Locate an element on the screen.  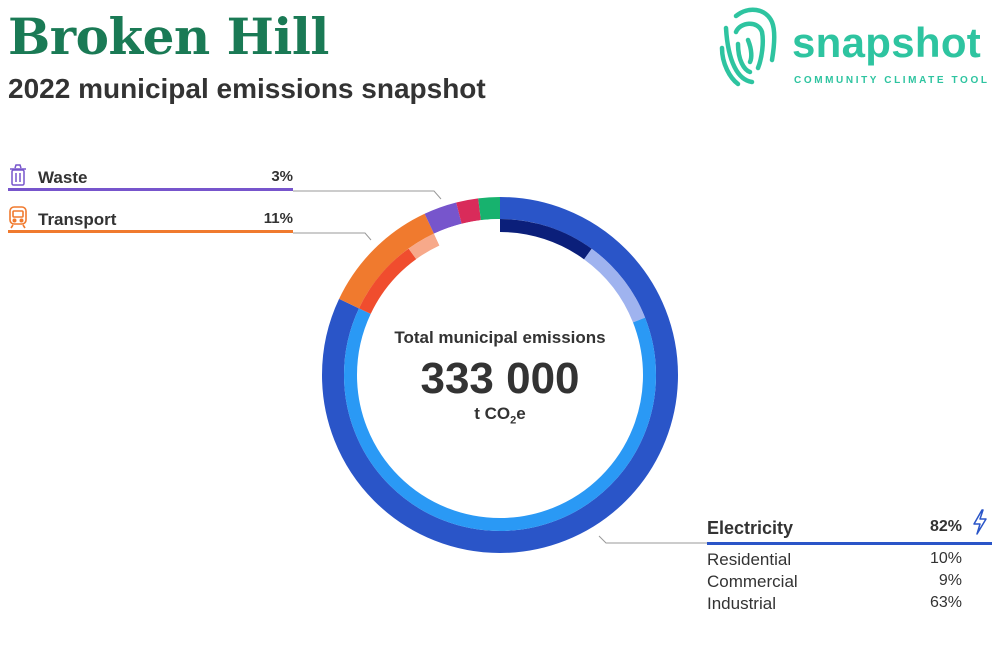
total-emissions-label: Total municipal emissions is located at coordinates (500, 337).